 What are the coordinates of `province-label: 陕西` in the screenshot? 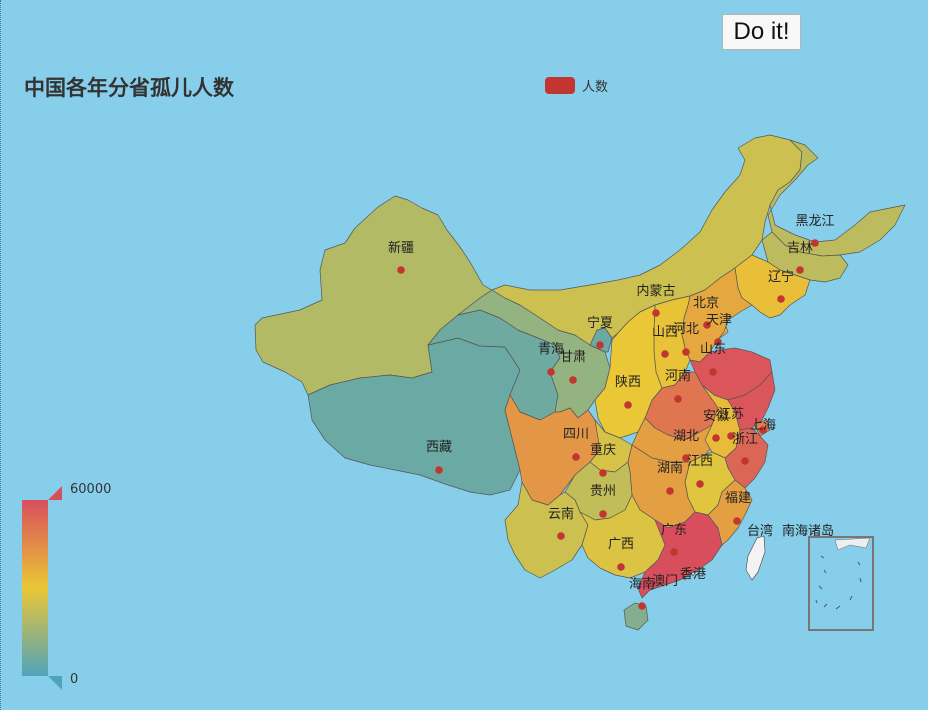 It's located at (628, 382).